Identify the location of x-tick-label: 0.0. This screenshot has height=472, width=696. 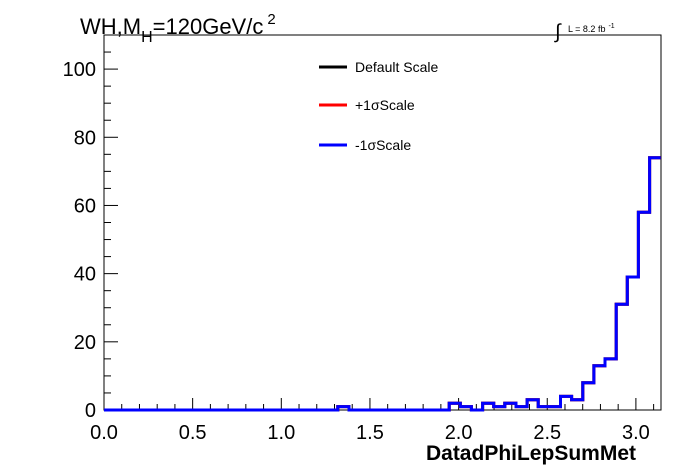
(104, 433).